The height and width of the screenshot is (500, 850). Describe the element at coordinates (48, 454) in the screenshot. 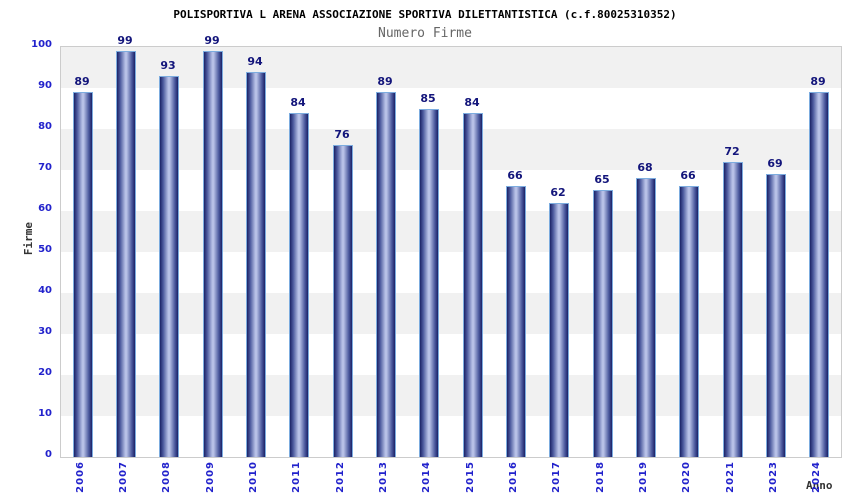

I see `y-tick-label: 0` at that location.